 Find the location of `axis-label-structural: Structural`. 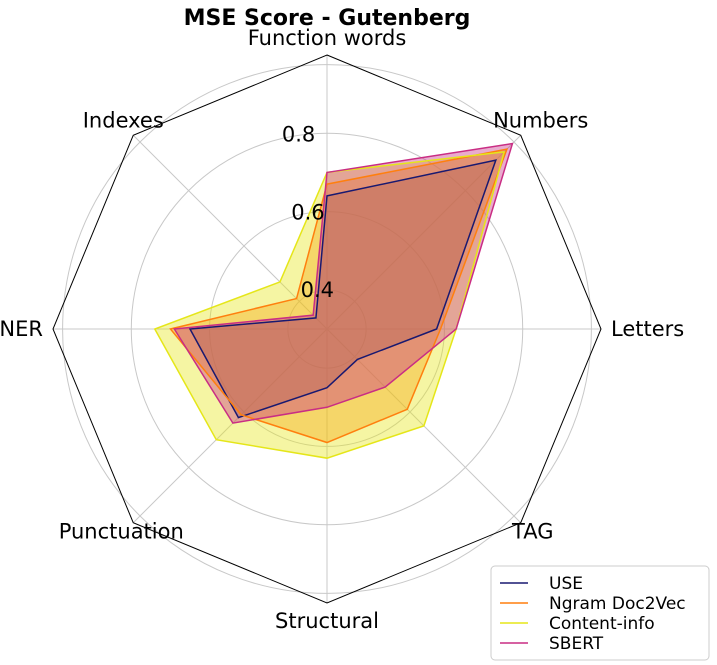

axis-label-structural: Structural is located at coordinates (327, 621).